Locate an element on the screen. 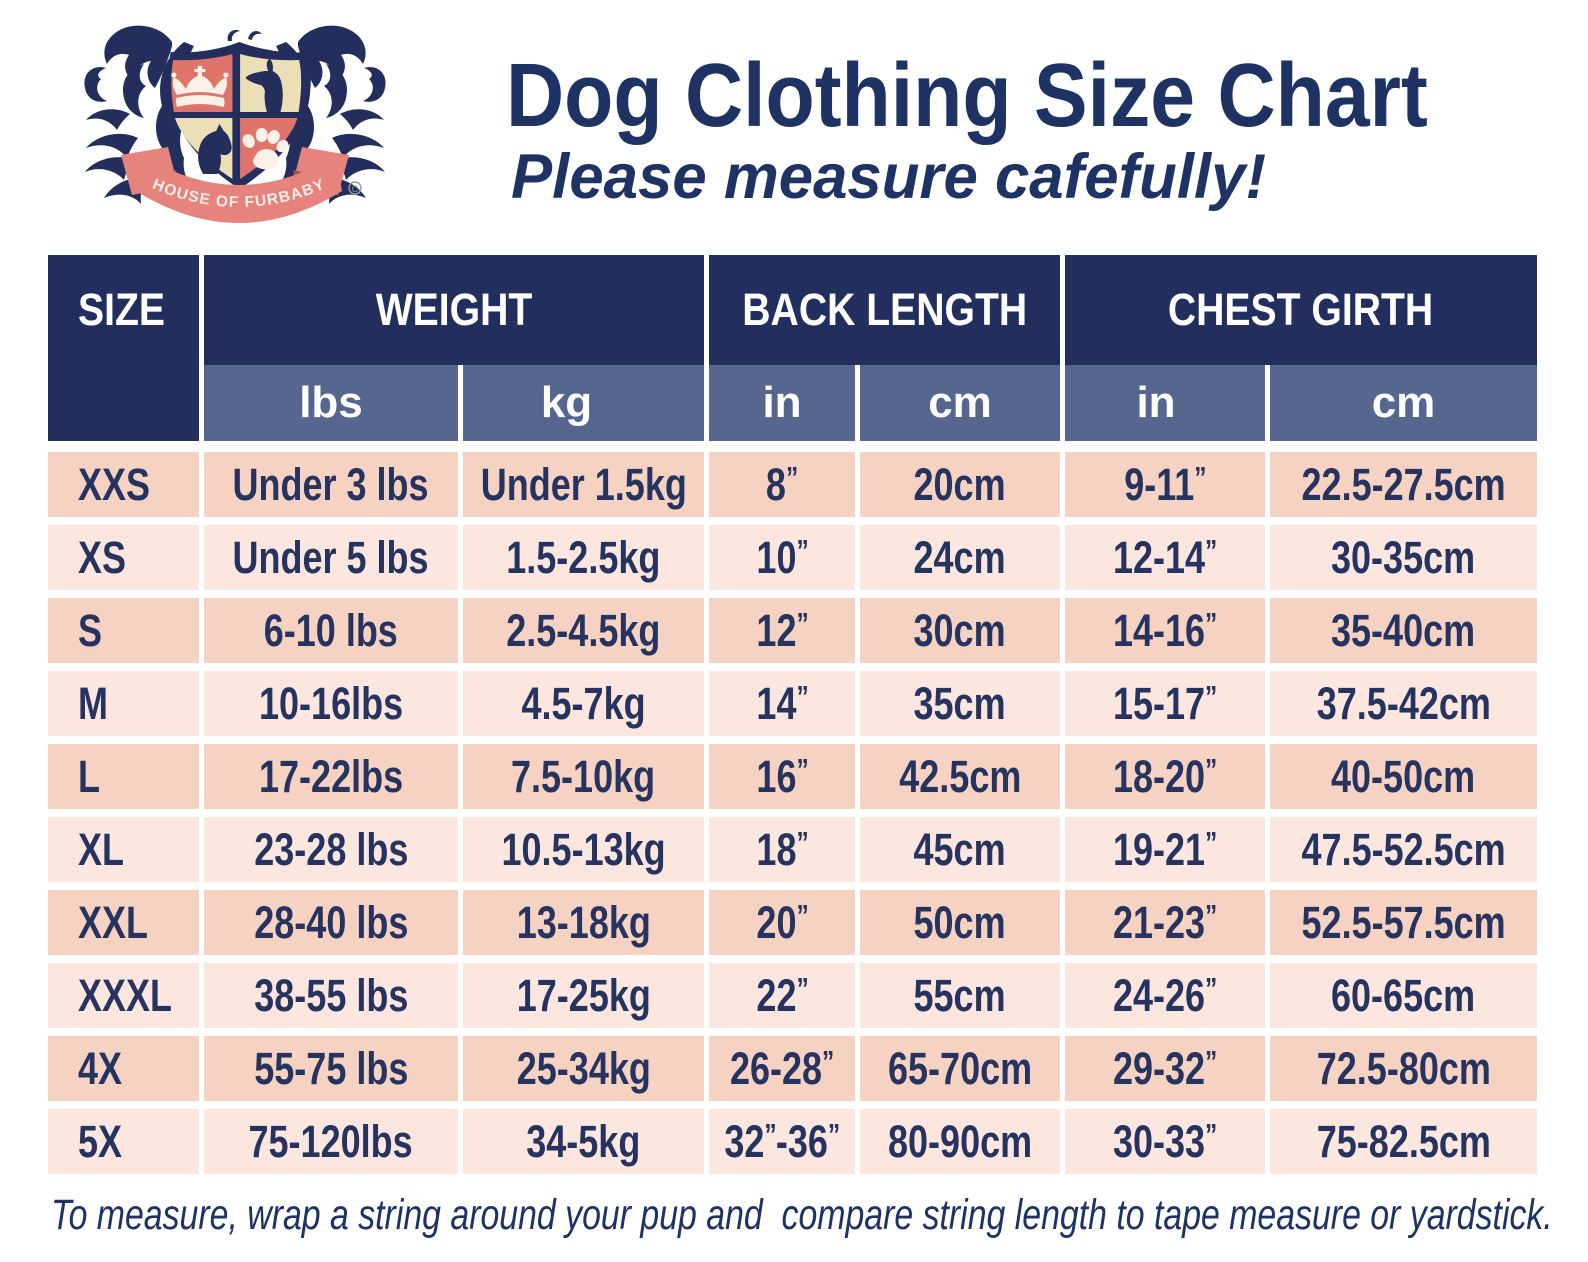  svg-text: C is located at coordinates (355, 189).